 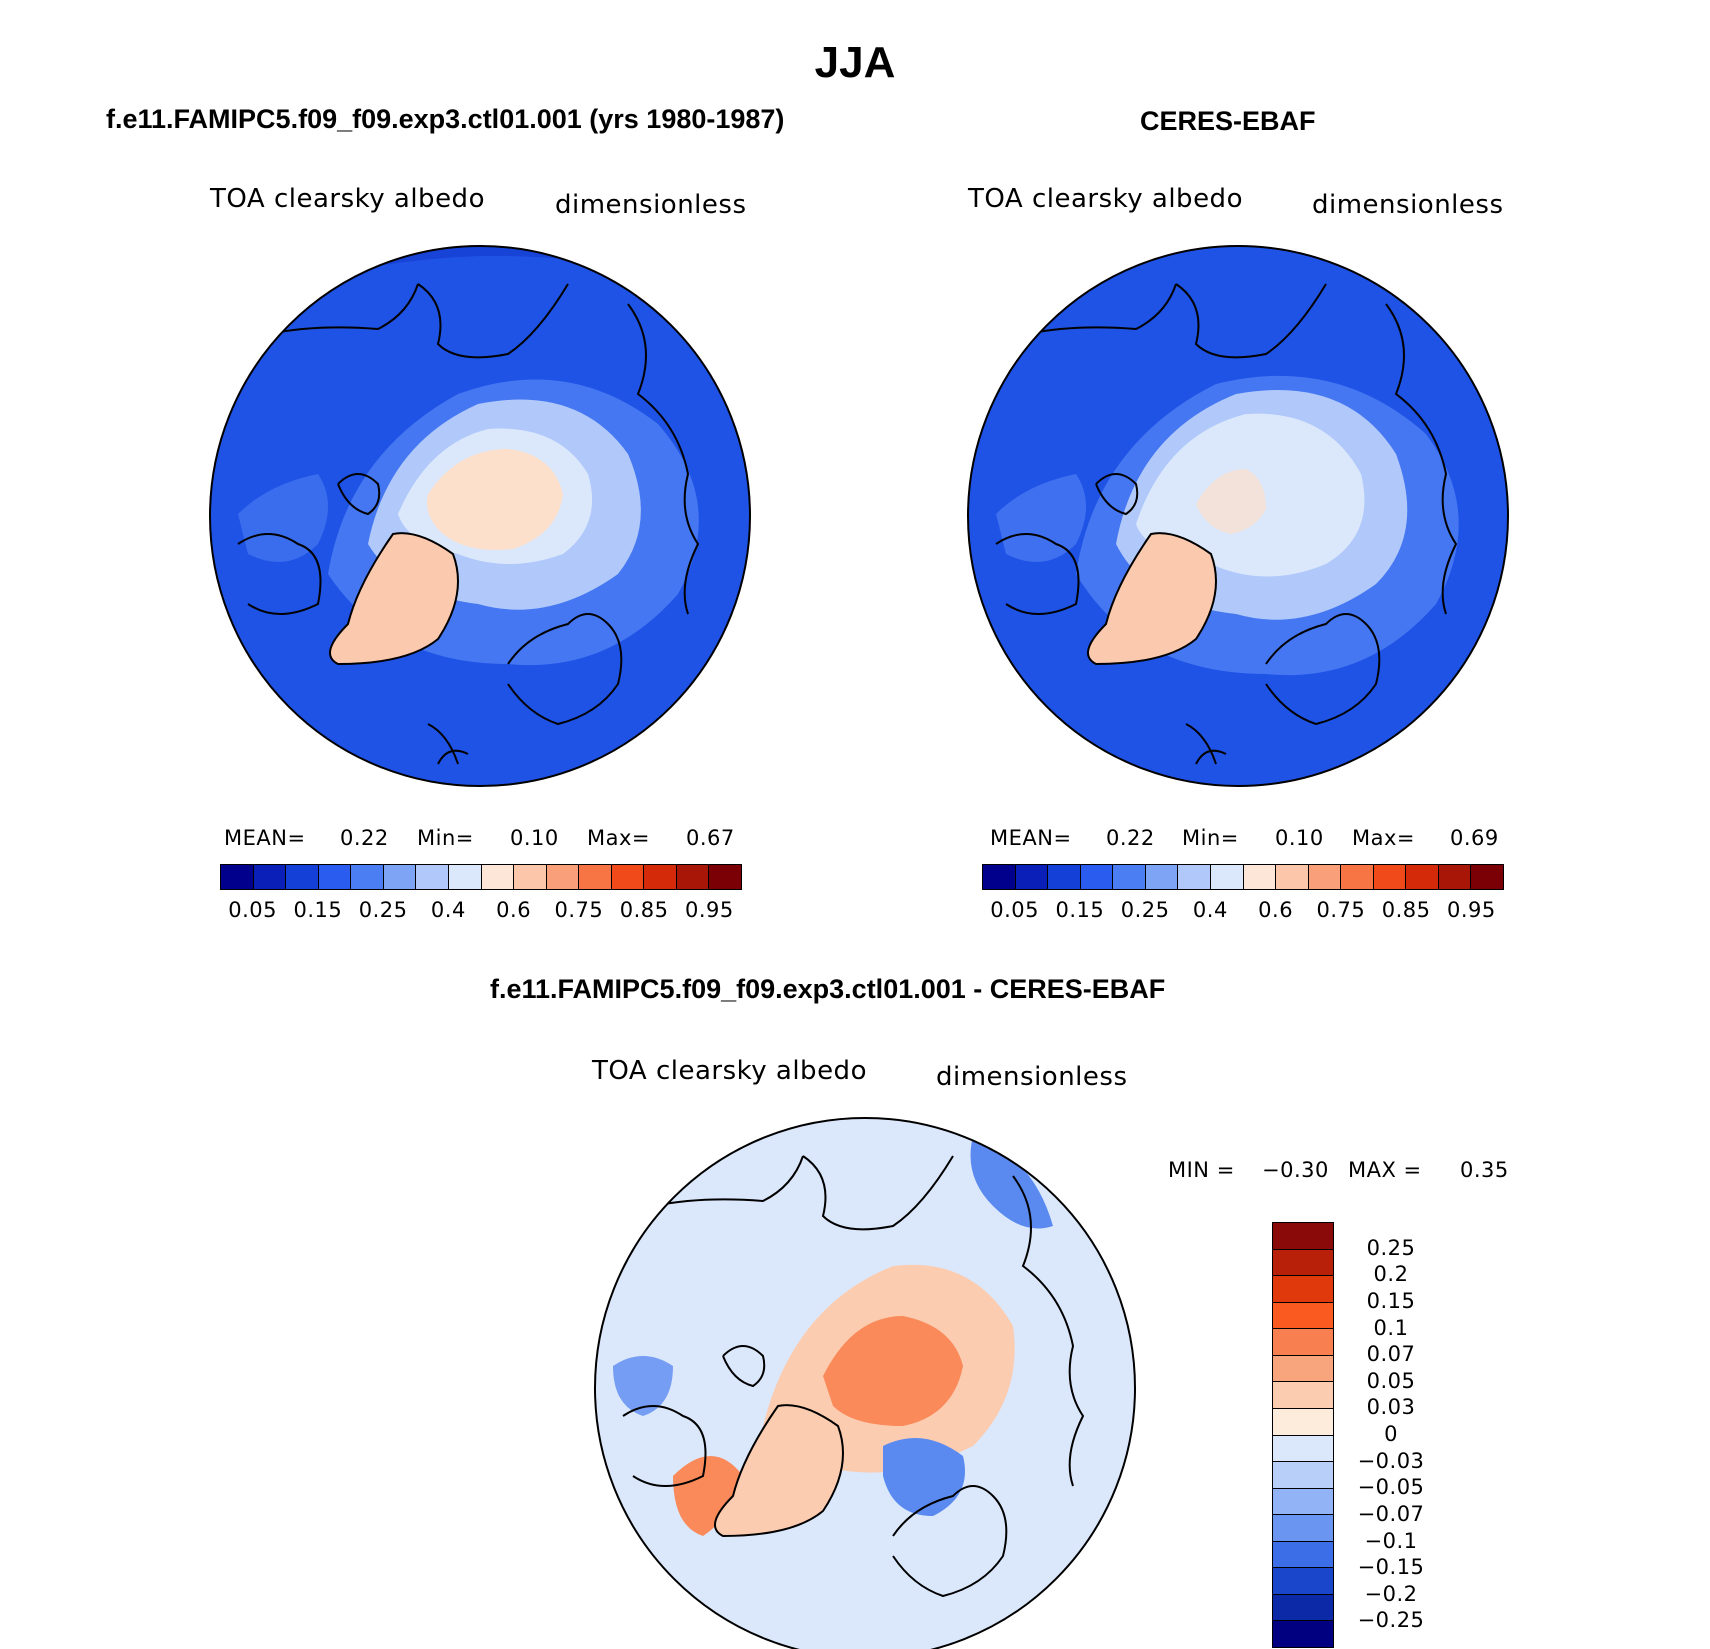 I want to click on colorbar-tick-label: 0.1, so click(x=1391, y=1327).